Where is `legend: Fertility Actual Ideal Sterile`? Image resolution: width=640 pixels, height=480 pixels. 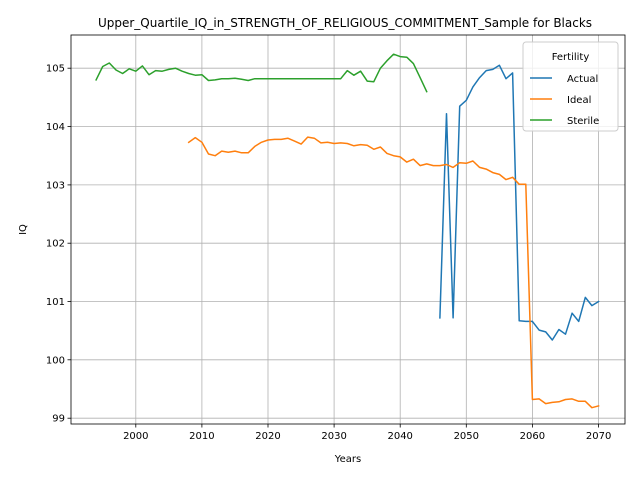
legend: Fertility Actual Ideal Sterile is located at coordinates (570, 86).